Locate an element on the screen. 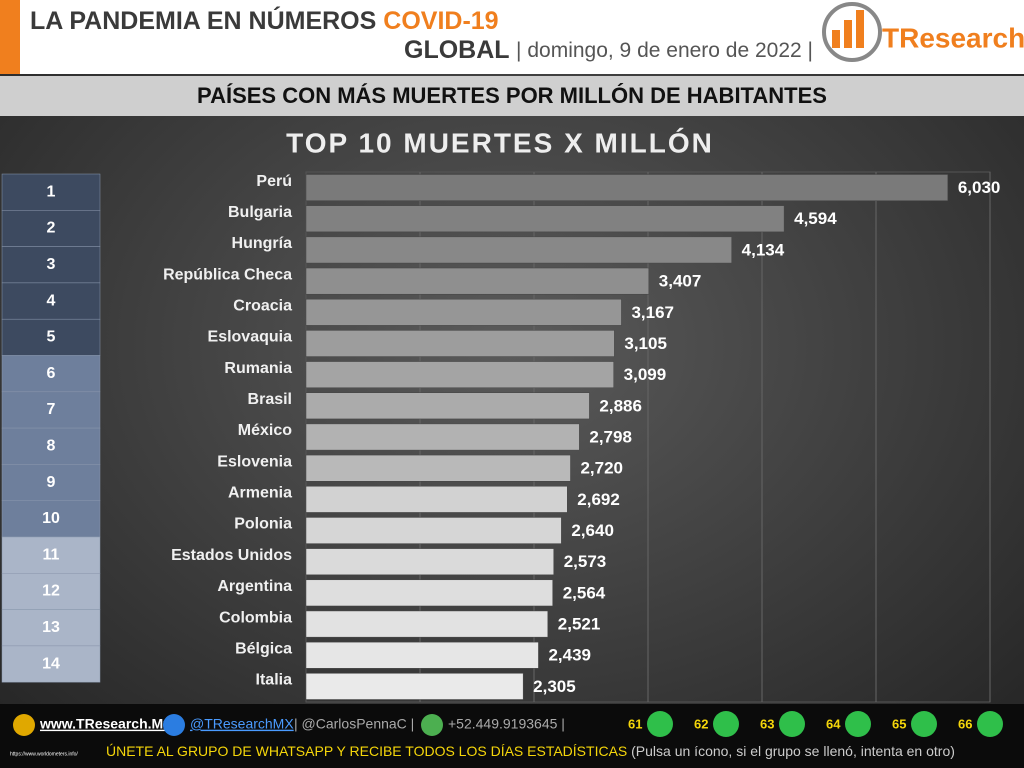 The height and width of the screenshot is (768, 1024). logo-ring is located at coordinates (852, 32).